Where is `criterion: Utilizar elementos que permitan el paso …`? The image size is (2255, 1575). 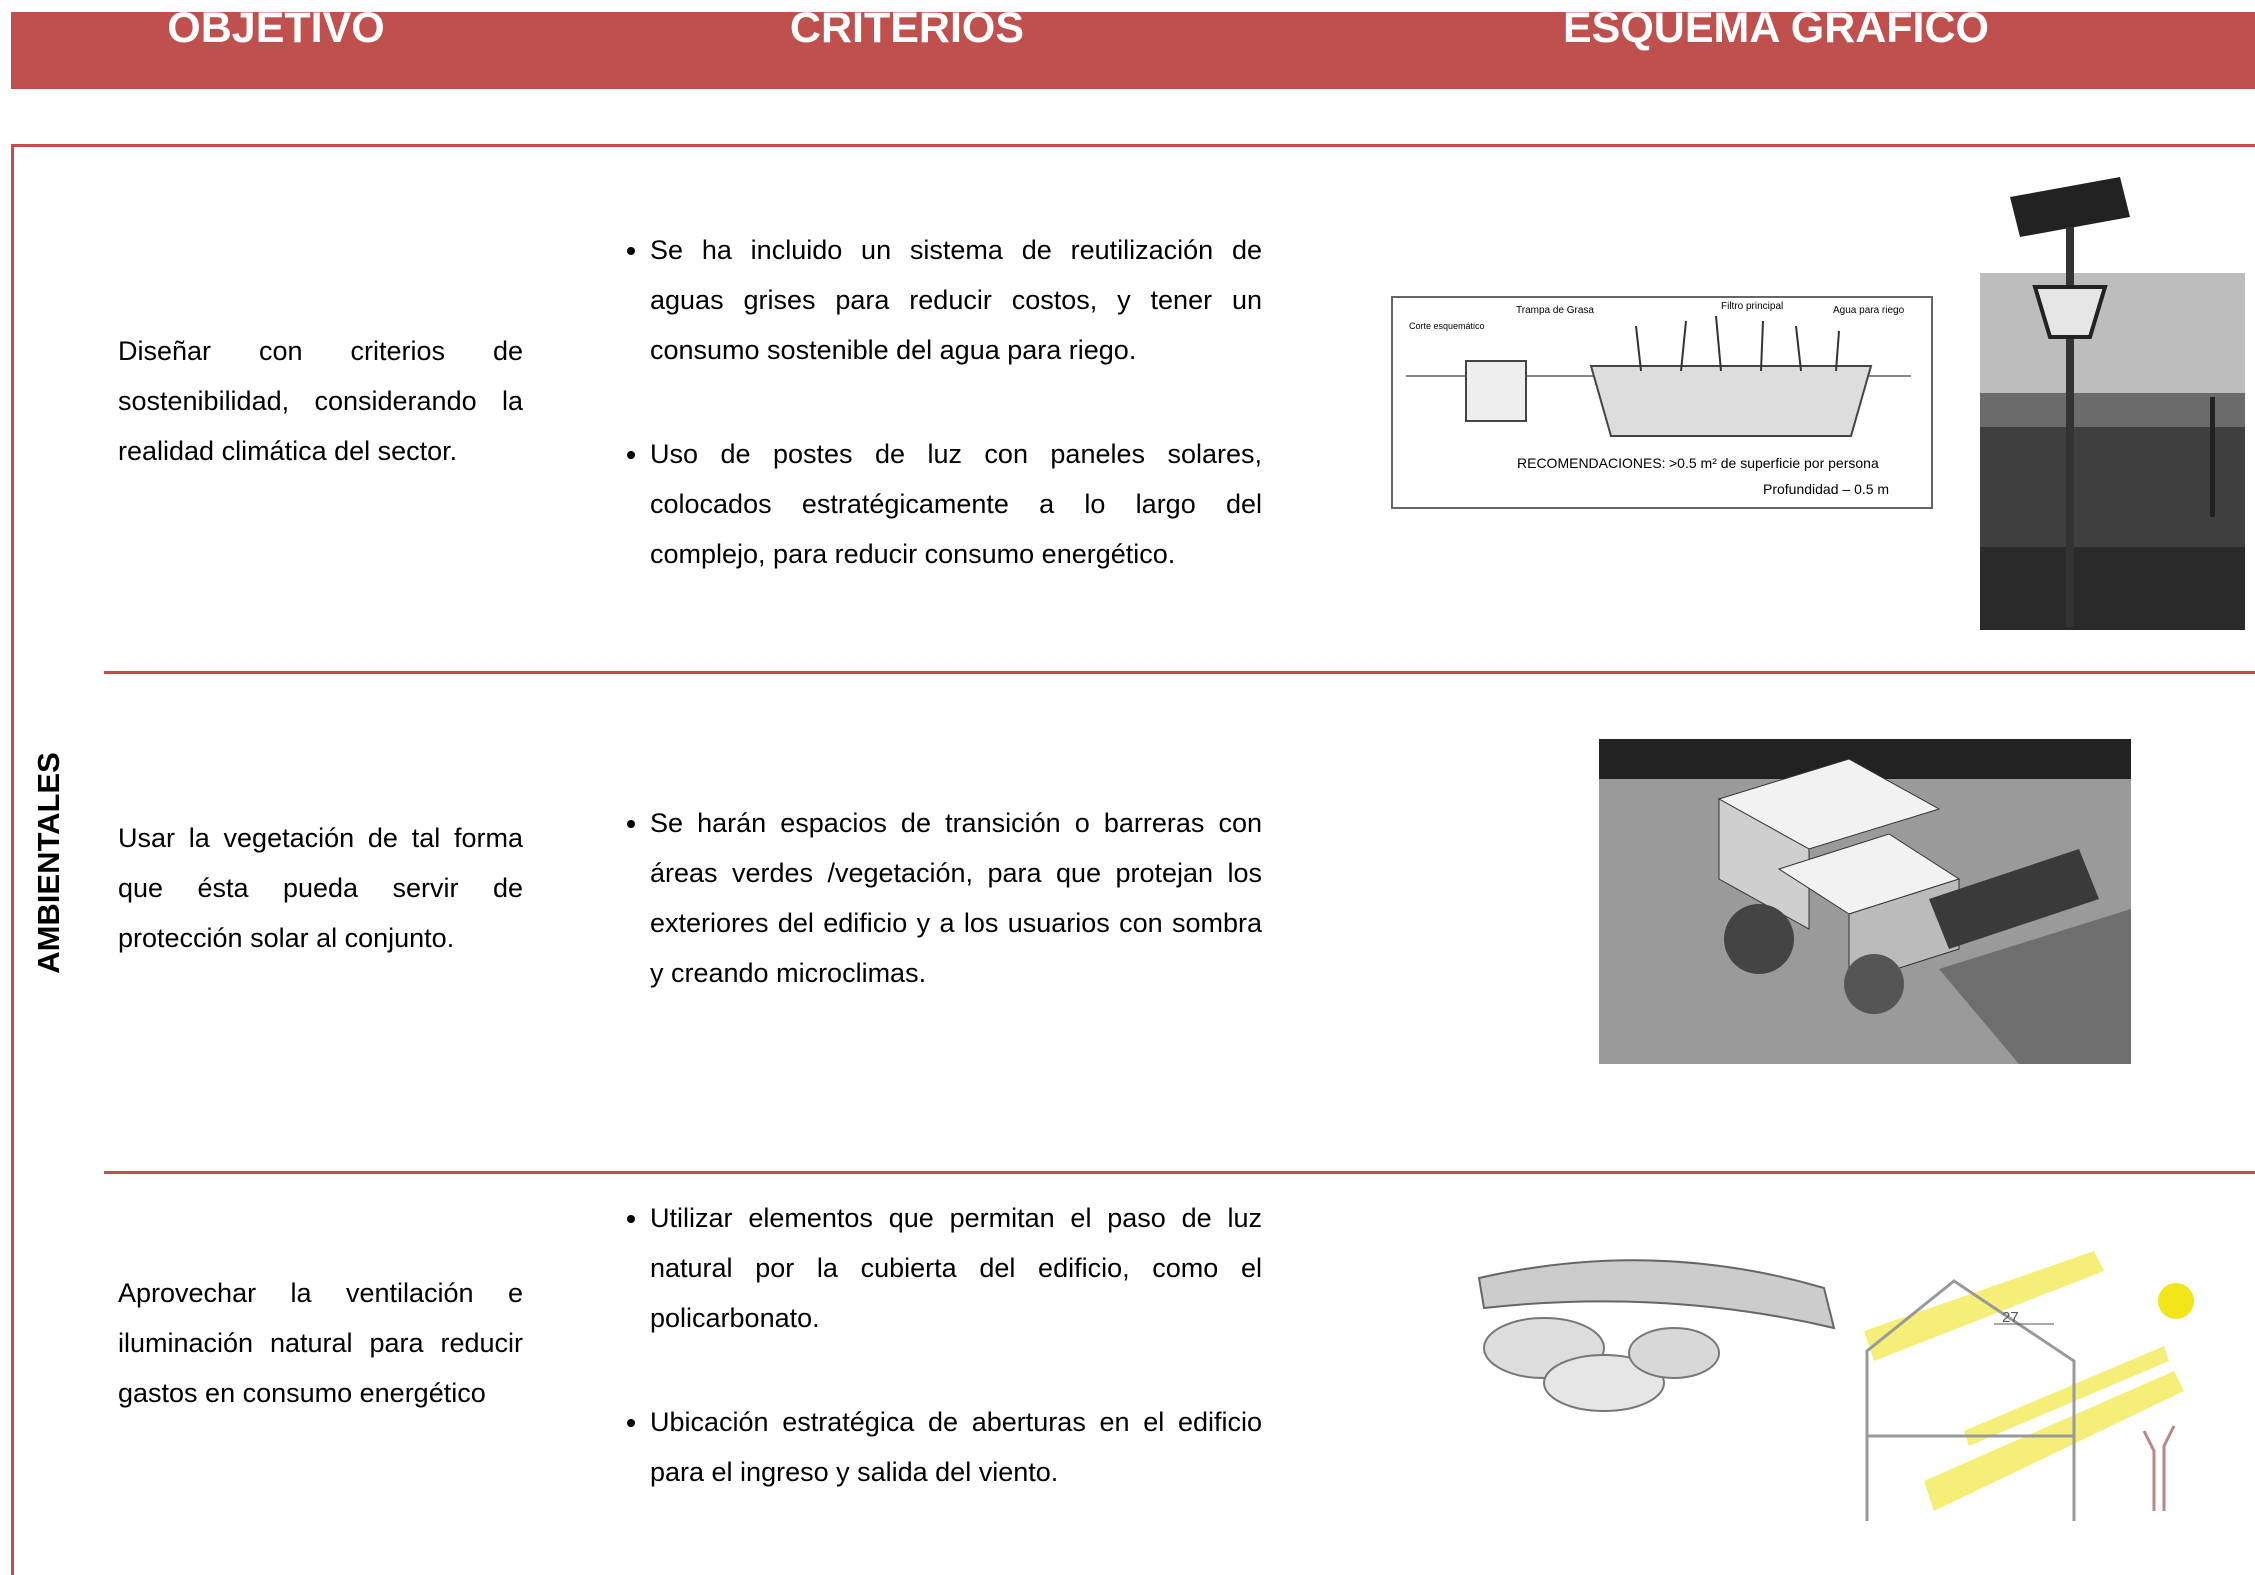 criterion: Utilizar elementos que permitan el paso … is located at coordinates (956, 1268).